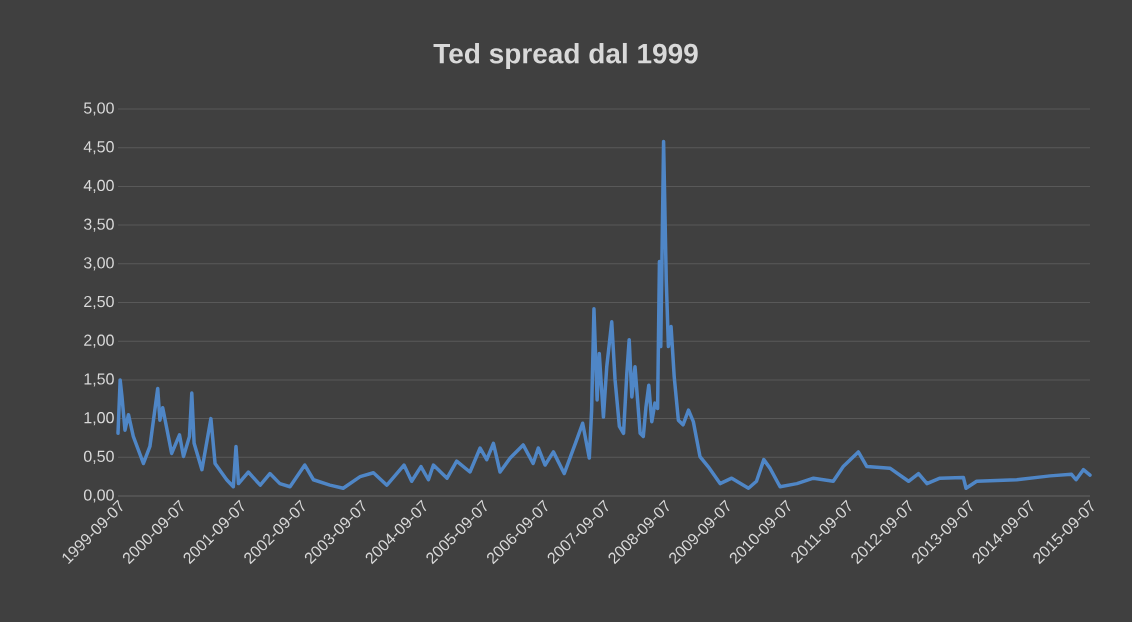 This screenshot has height=622, width=1132. What do you see at coordinates (98, 225) in the screenshot?
I see `y-tick-label: 3,50` at bounding box center [98, 225].